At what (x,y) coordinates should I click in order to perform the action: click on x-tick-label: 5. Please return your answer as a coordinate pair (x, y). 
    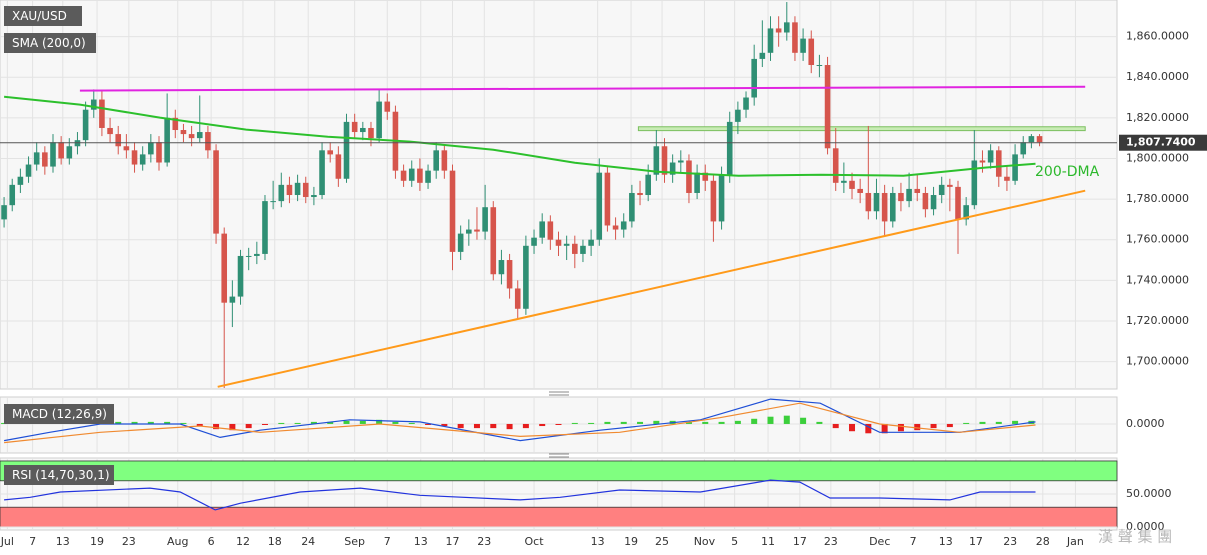
    Looking at the image, I should click on (734, 541).